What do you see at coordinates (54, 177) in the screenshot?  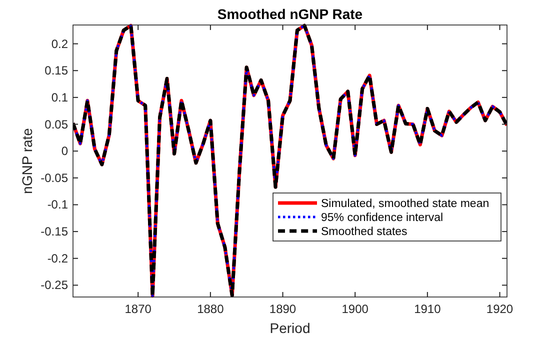 I see `y-tick-label: -0.05` at bounding box center [54, 177].